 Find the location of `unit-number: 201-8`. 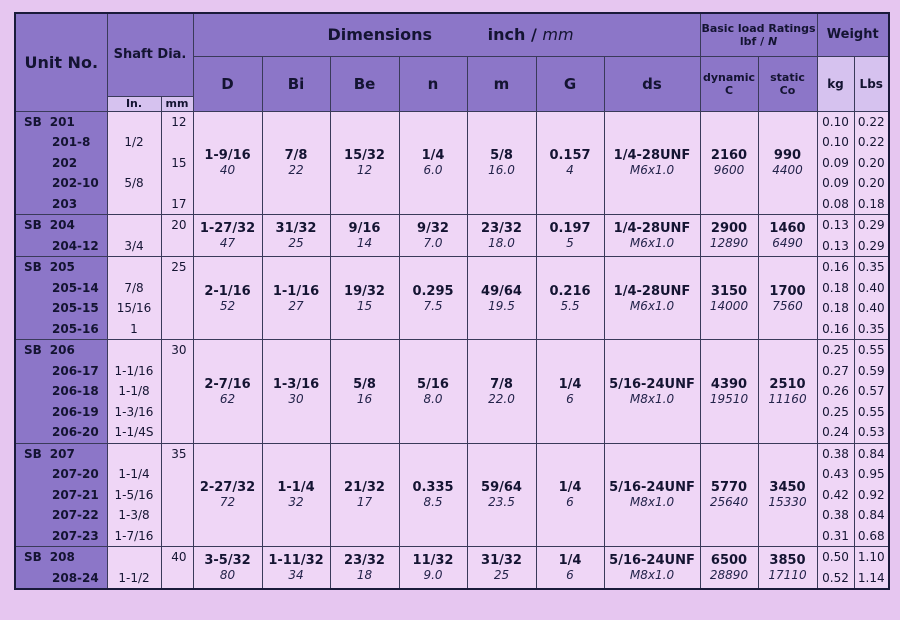

unit-number: 201-8 is located at coordinates (71, 142).